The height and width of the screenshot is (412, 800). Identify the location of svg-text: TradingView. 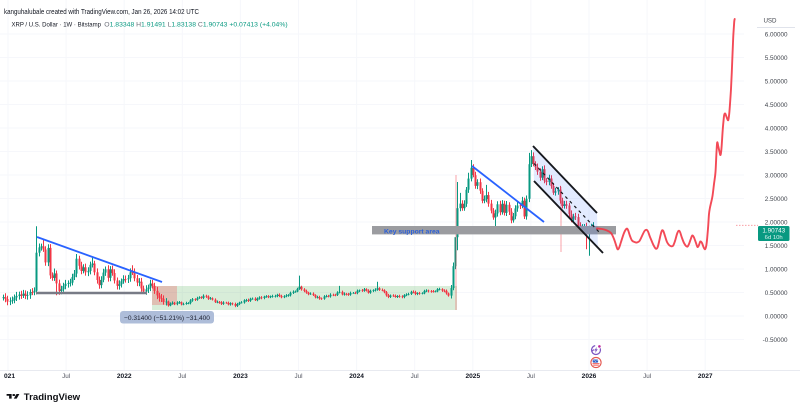
(52, 397).